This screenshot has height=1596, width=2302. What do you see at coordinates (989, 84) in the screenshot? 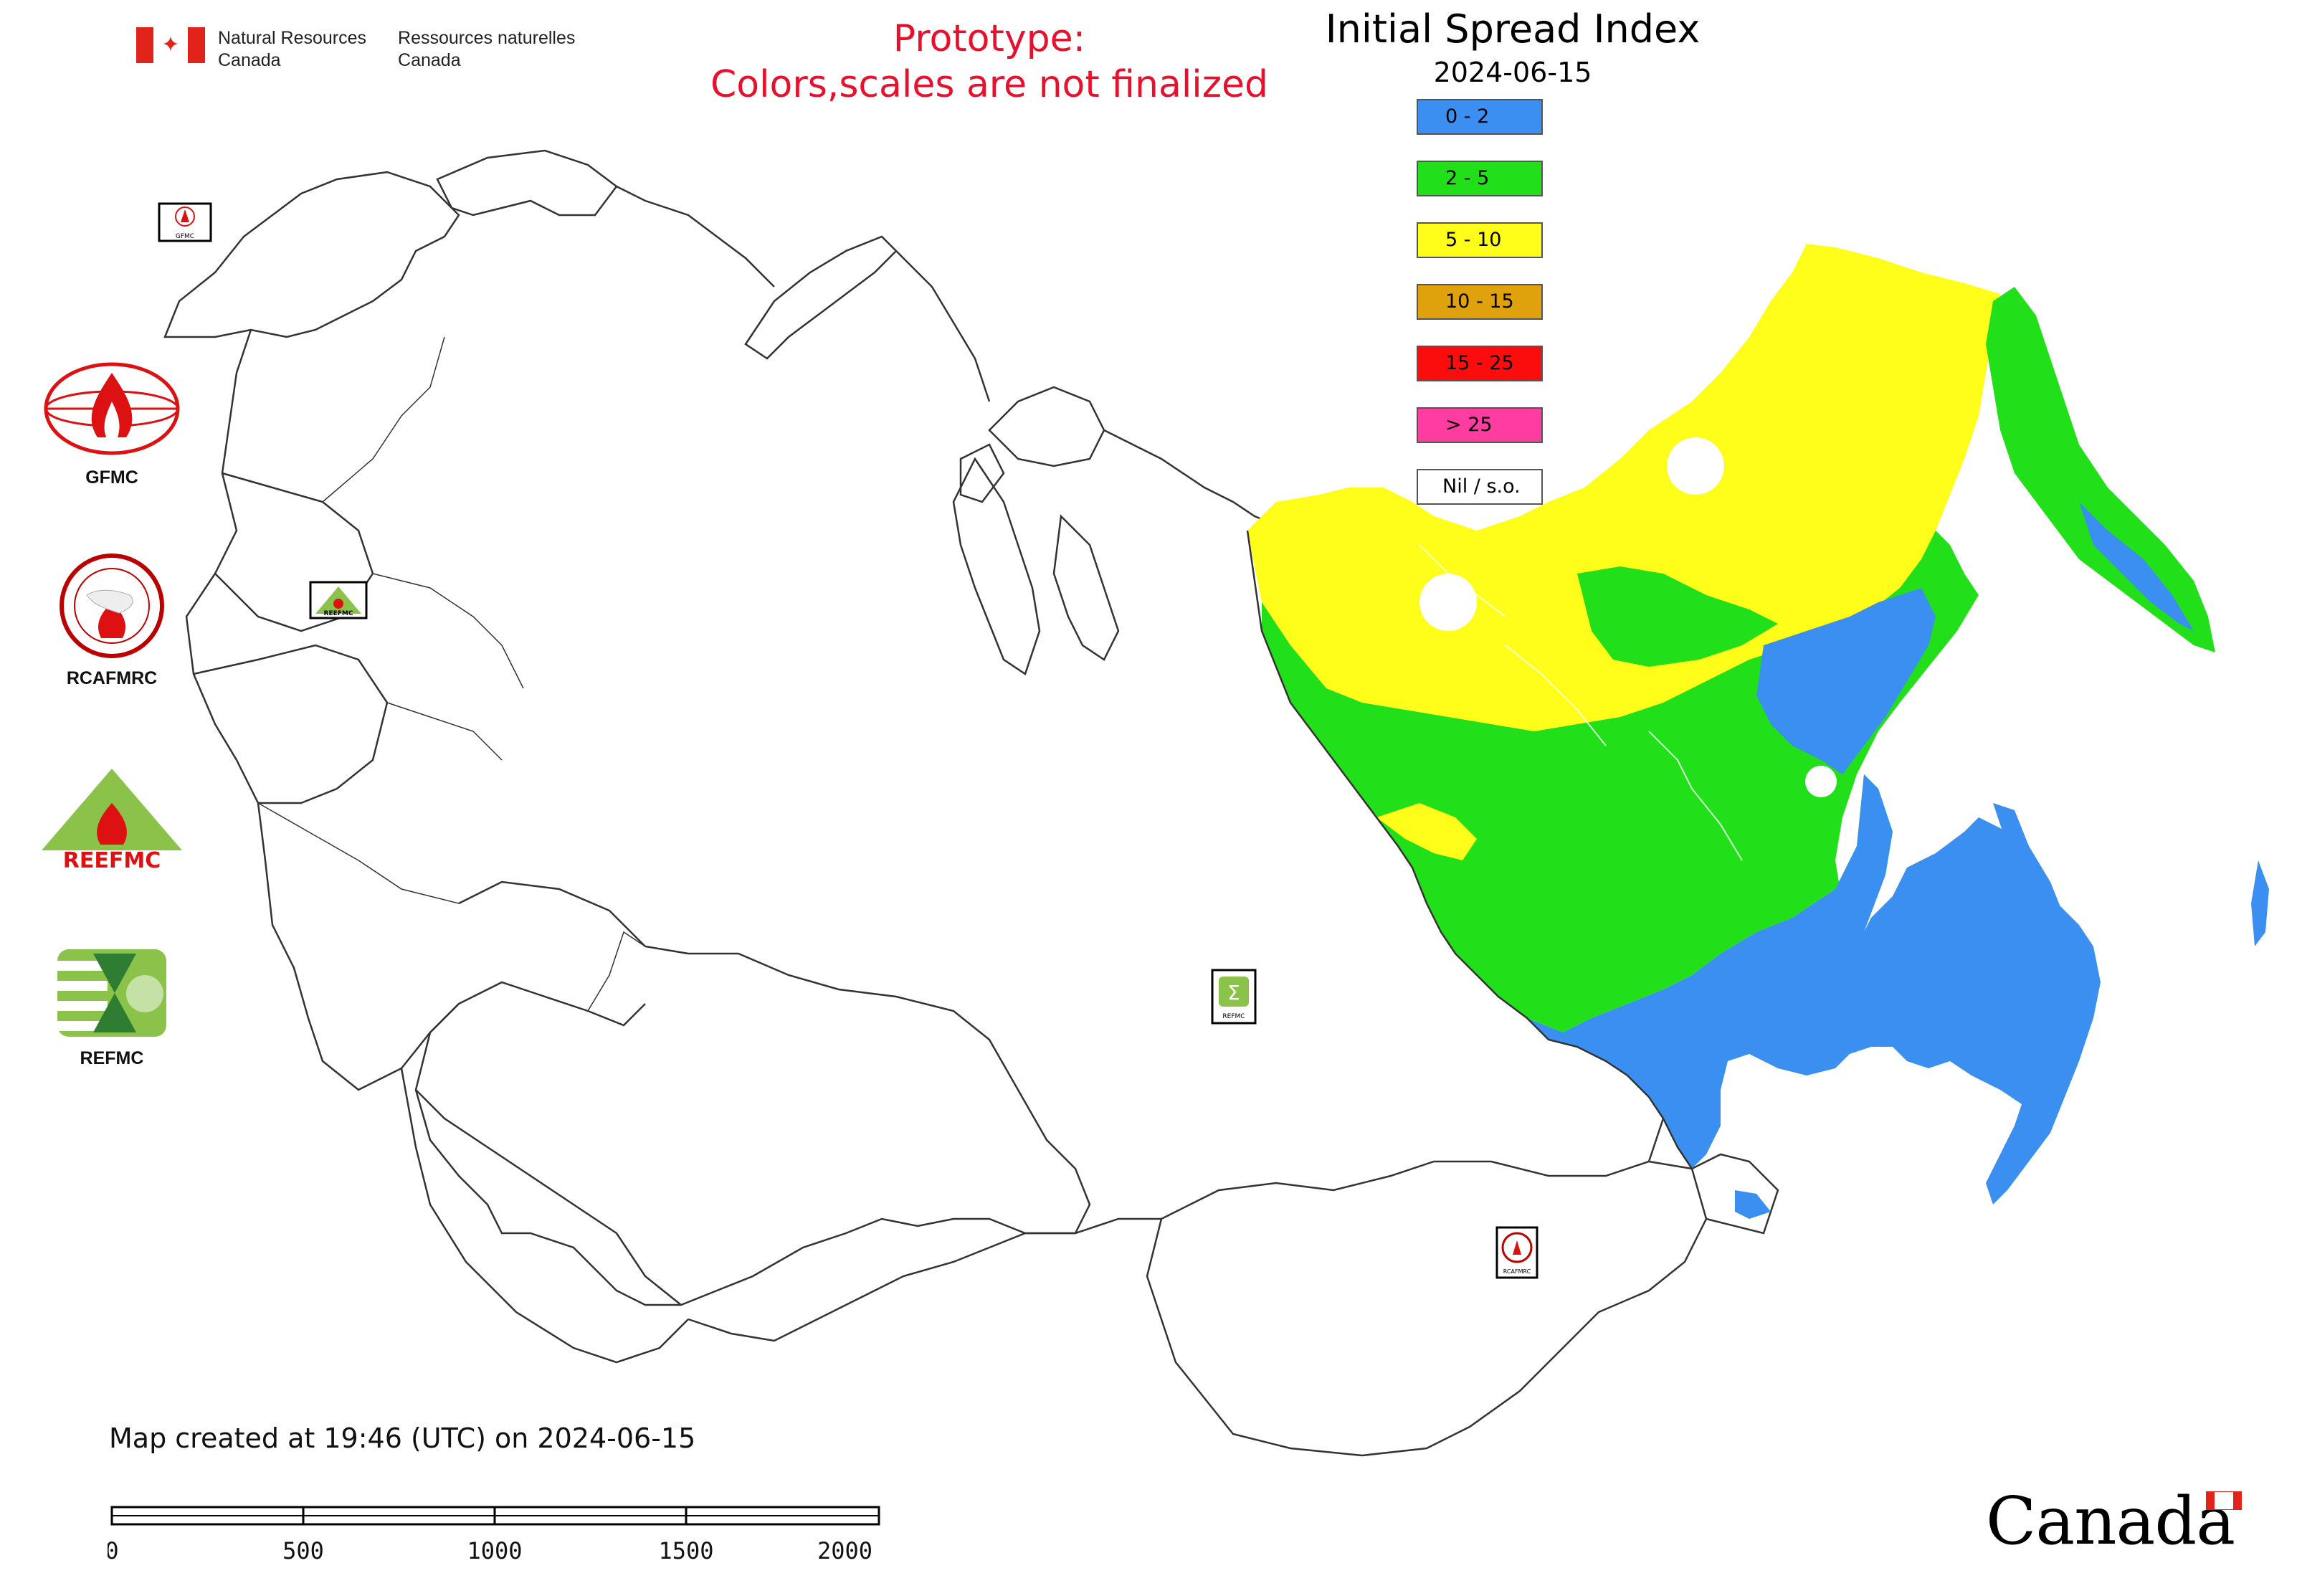
I see `prototype-line2: Colors,scales are not finalized` at bounding box center [989, 84].